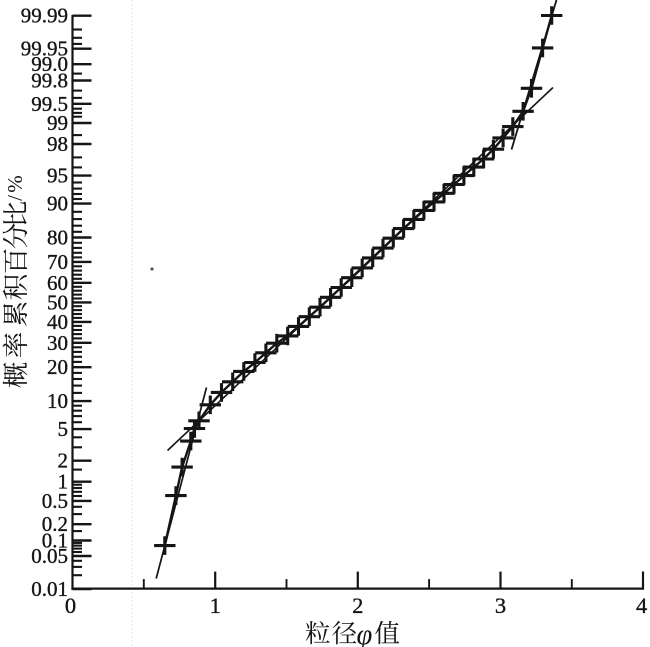 The image size is (650, 647). Describe the element at coordinates (57, 401) in the screenshot. I see `svg-text: 10` at that location.